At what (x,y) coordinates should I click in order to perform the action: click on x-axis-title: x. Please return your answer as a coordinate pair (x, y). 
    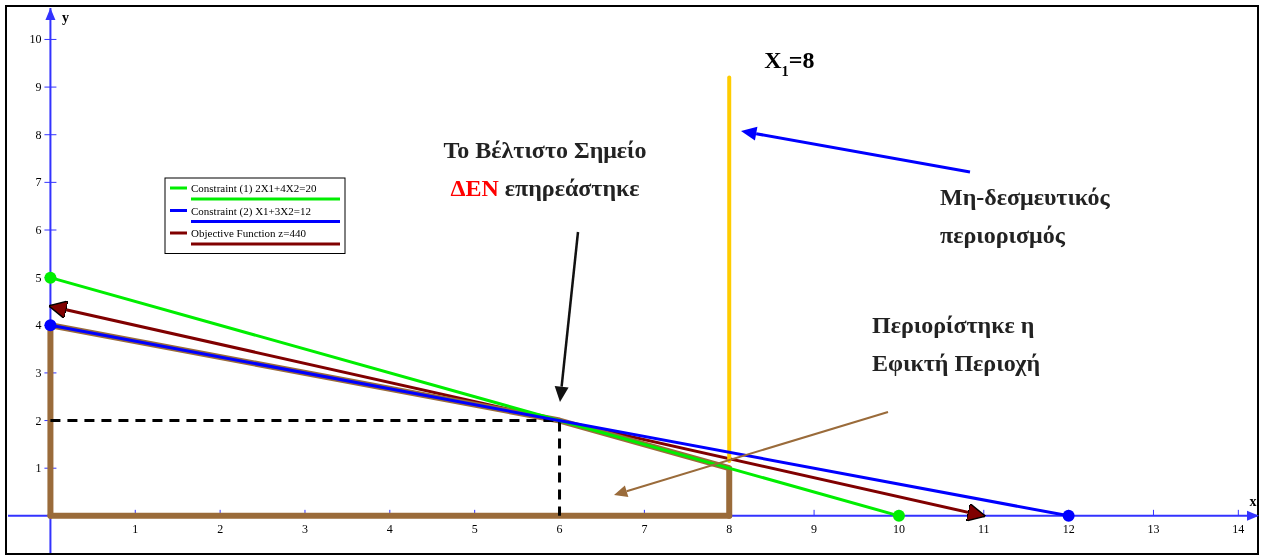
    Looking at the image, I should click on (1253, 501).